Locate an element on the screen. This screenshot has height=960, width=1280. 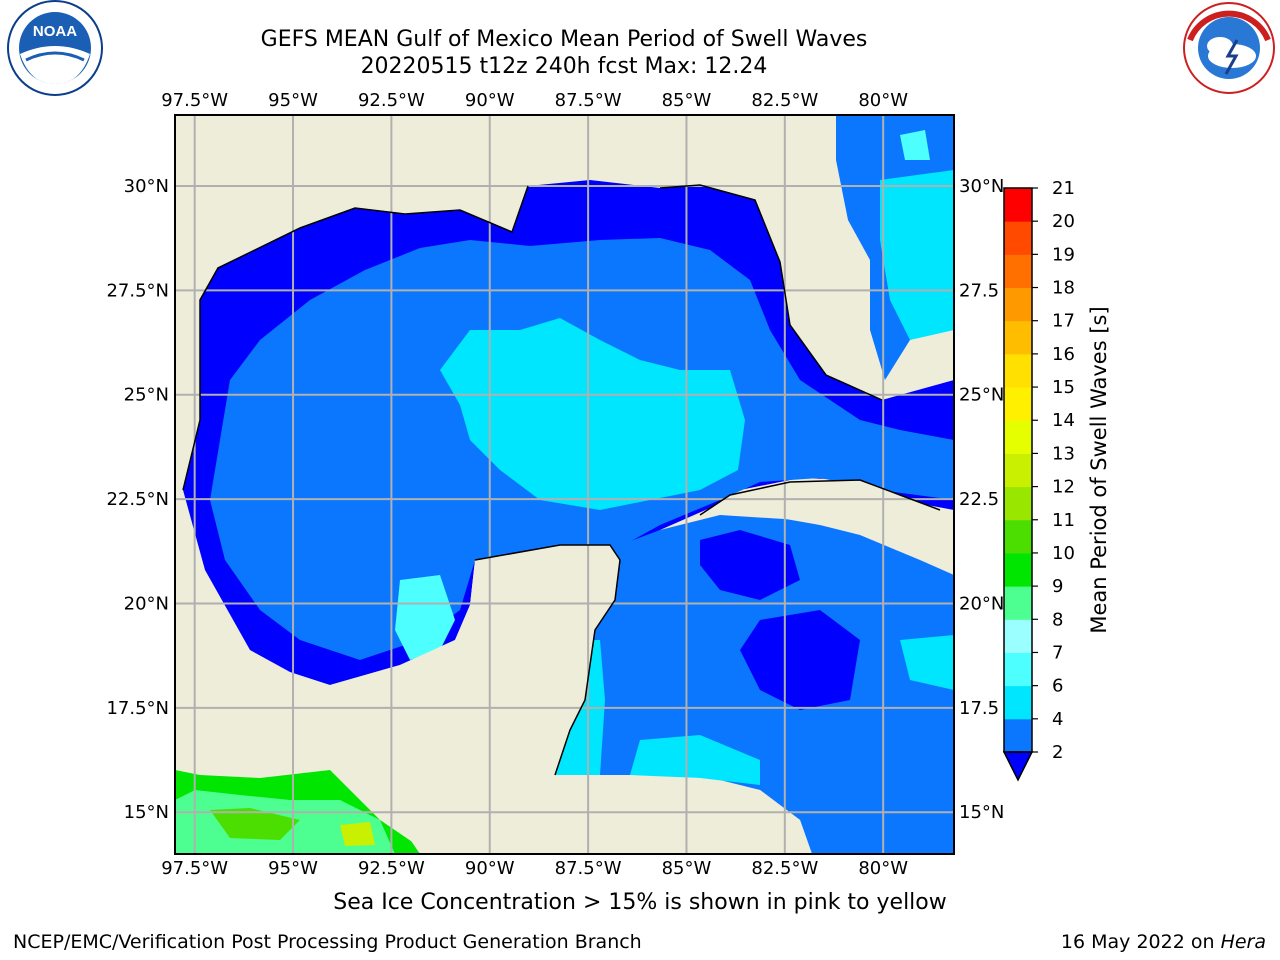
colorbar-tick-label-7: 7 is located at coordinates (1057, 652).